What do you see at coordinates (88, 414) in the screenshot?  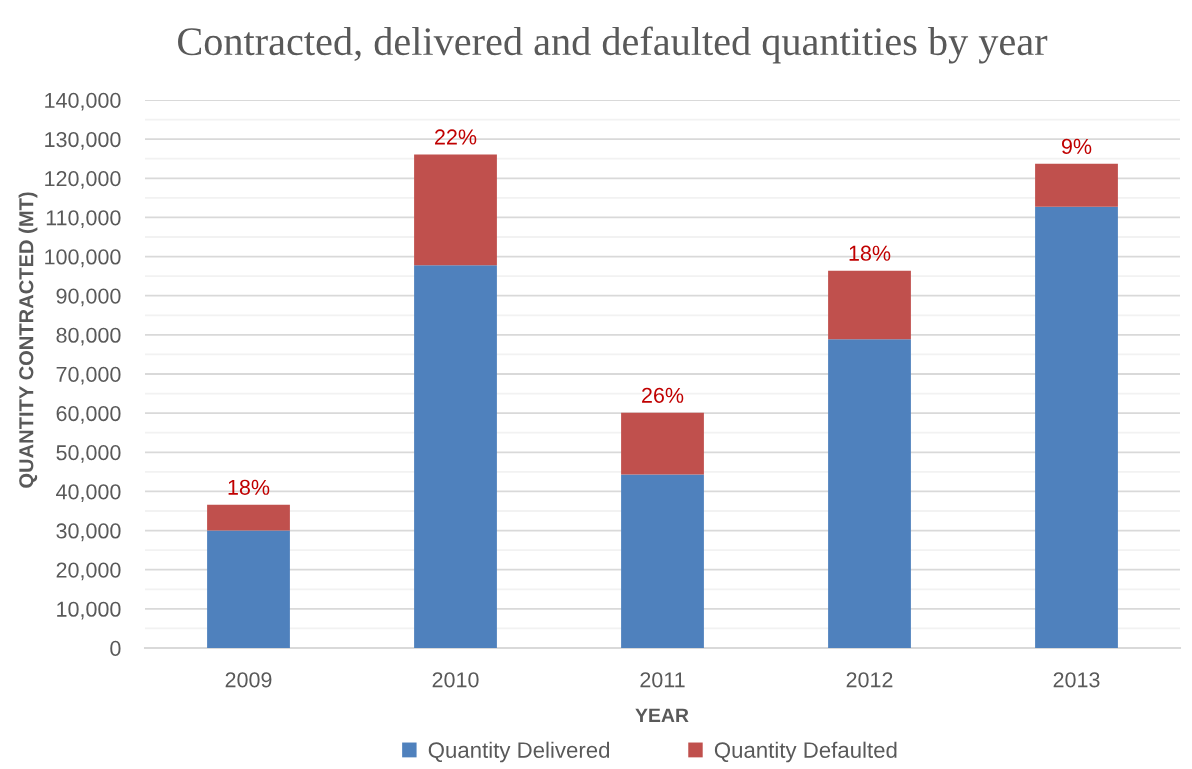 I see `y-tick-label: 60,000` at bounding box center [88, 414].